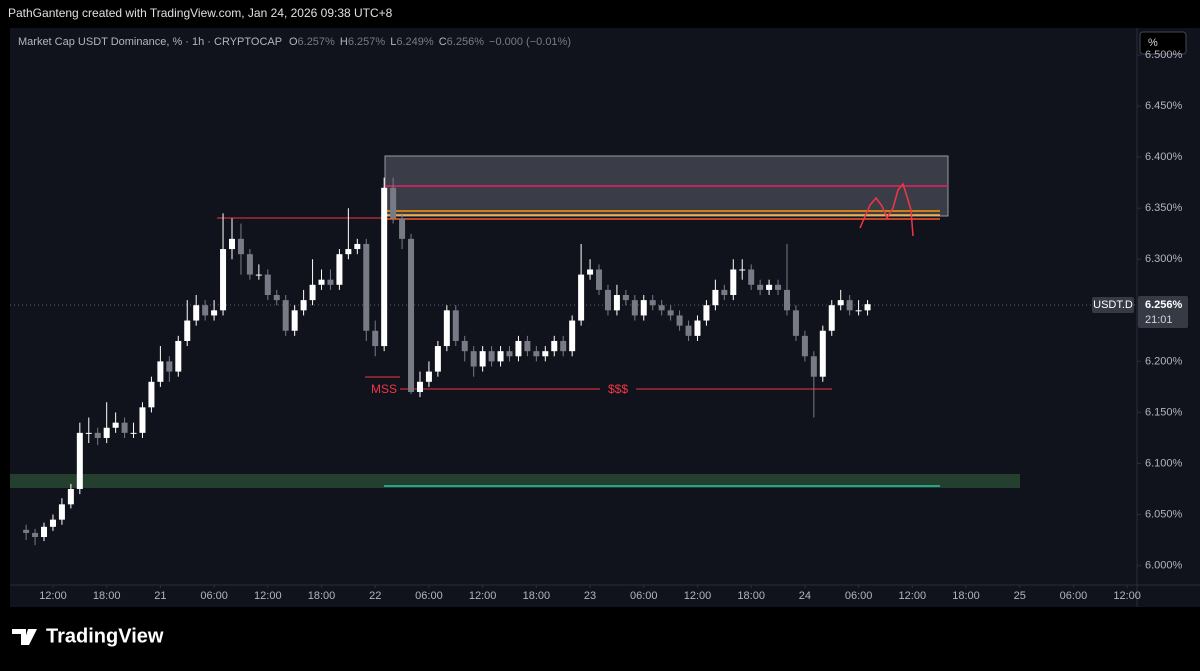 This screenshot has width=1200, height=671. I want to click on legend-close: 6.256%, so click(466, 42).